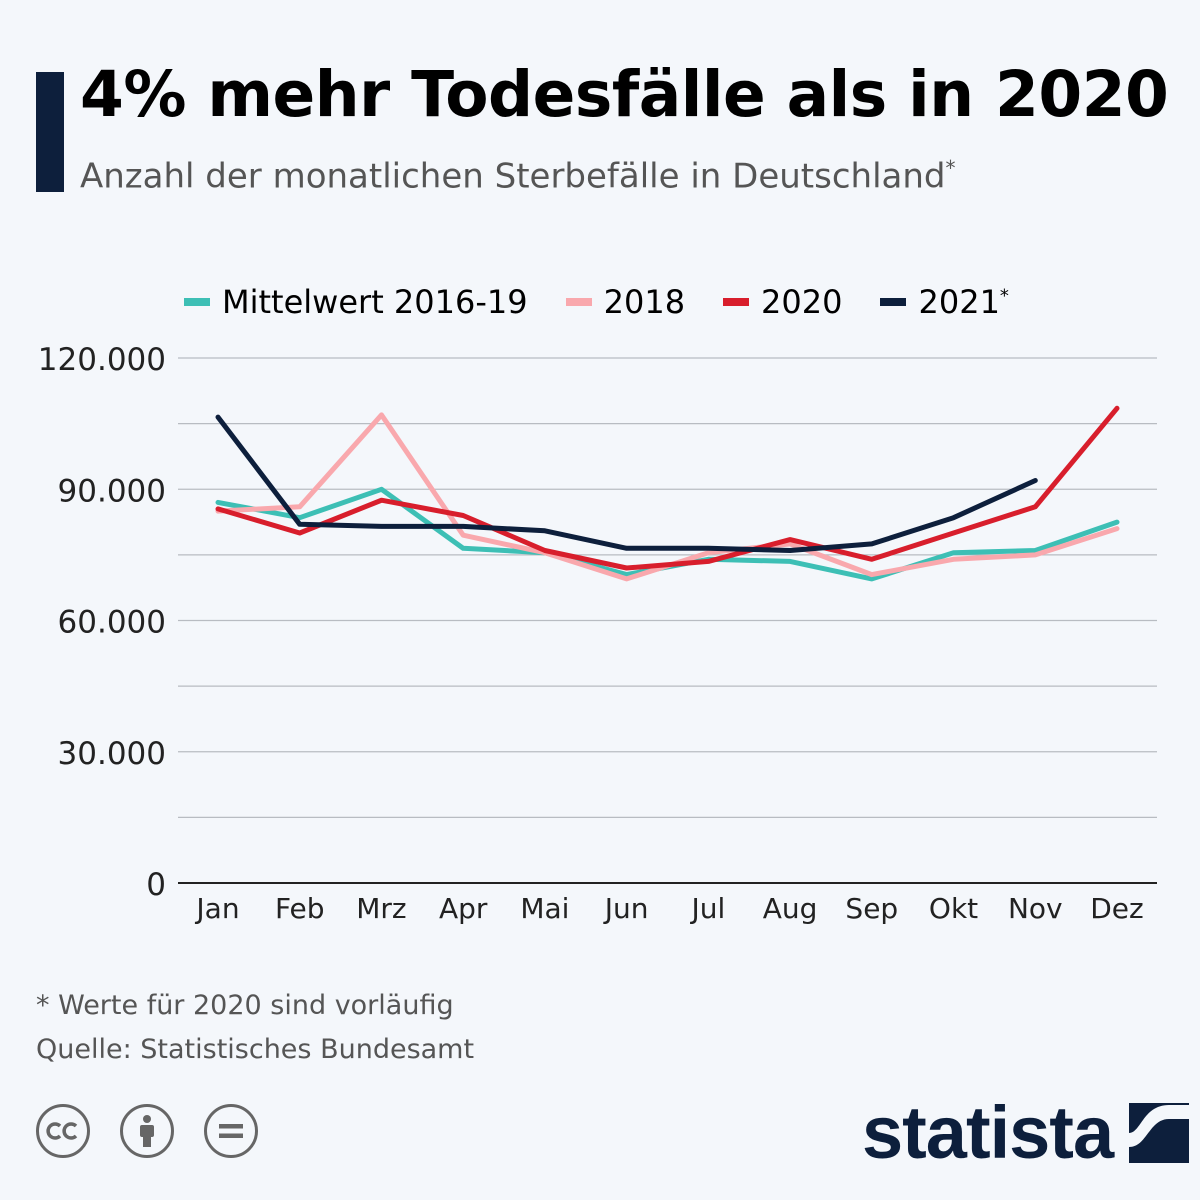  What do you see at coordinates (197, 302) in the screenshot?
I see `legend-swatch-mittelwert` at bounding box center [197, 302].